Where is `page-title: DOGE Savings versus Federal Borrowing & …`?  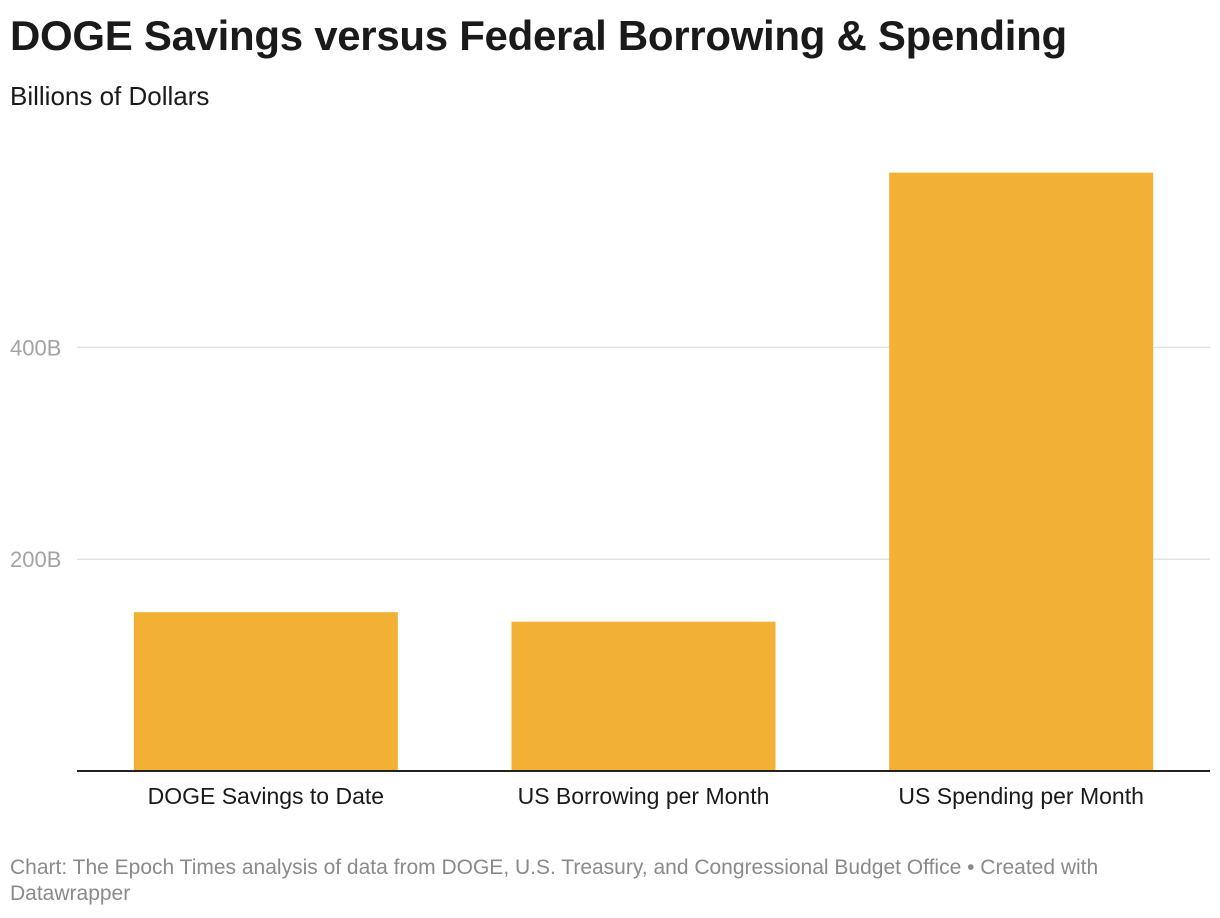
page-title: DOGE Savings versus Federal Borrowing & … is located at coordinates (538, 35).